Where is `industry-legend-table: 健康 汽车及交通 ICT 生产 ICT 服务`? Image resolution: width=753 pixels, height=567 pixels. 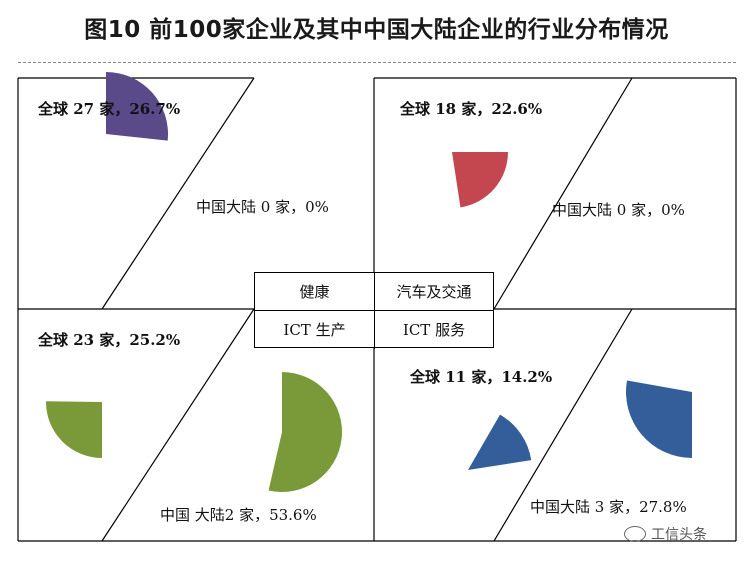 industry-legend-table: 健康 汽车及交通 ICT 生产 ICT 服务 is located at coordinates (374, 310).